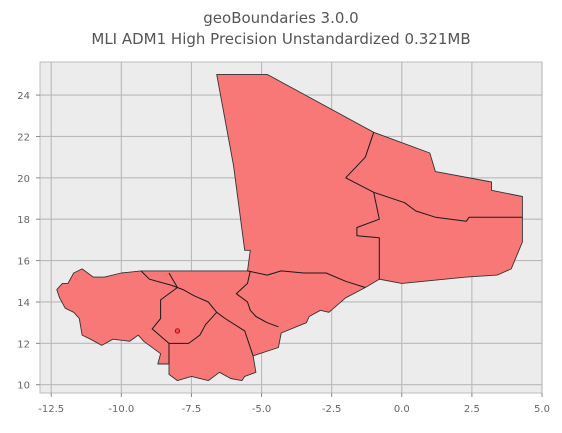  Describe the element at coordinates (281, 18) in the screenshot. I see `chart-title: geoBoundaries 3.0.0` at that location.